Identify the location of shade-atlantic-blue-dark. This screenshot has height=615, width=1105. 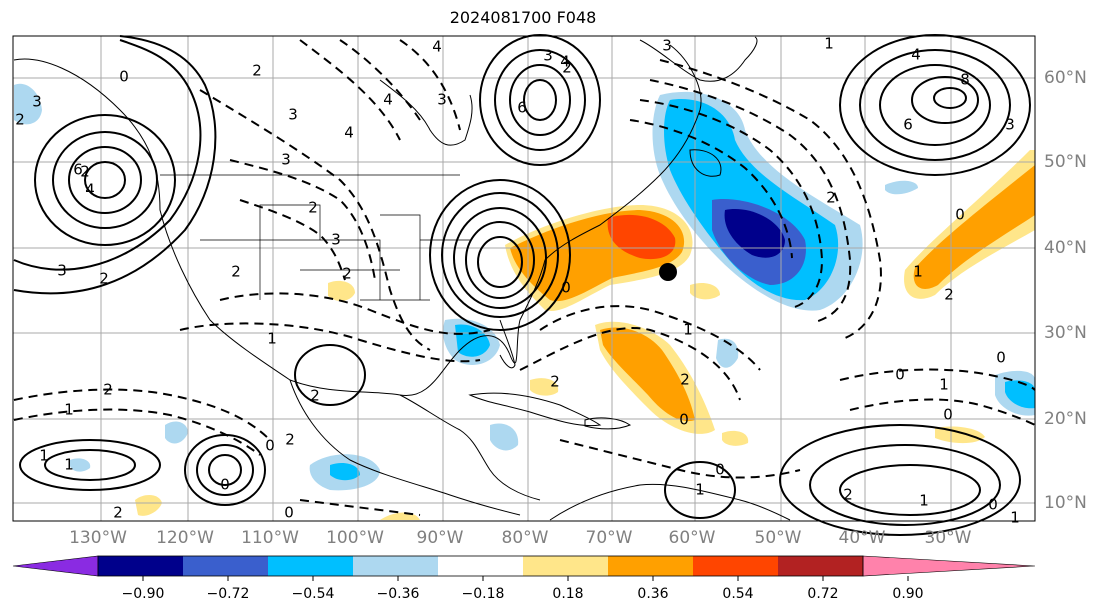
(754, 233).